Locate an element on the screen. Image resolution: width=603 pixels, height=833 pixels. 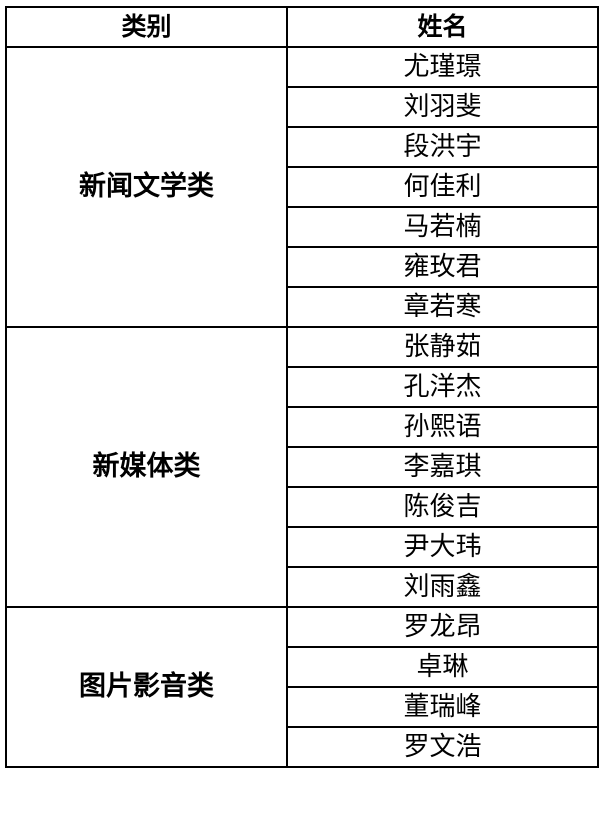
name-cell: 罗龙昂 is located at coordinates (442, 627).